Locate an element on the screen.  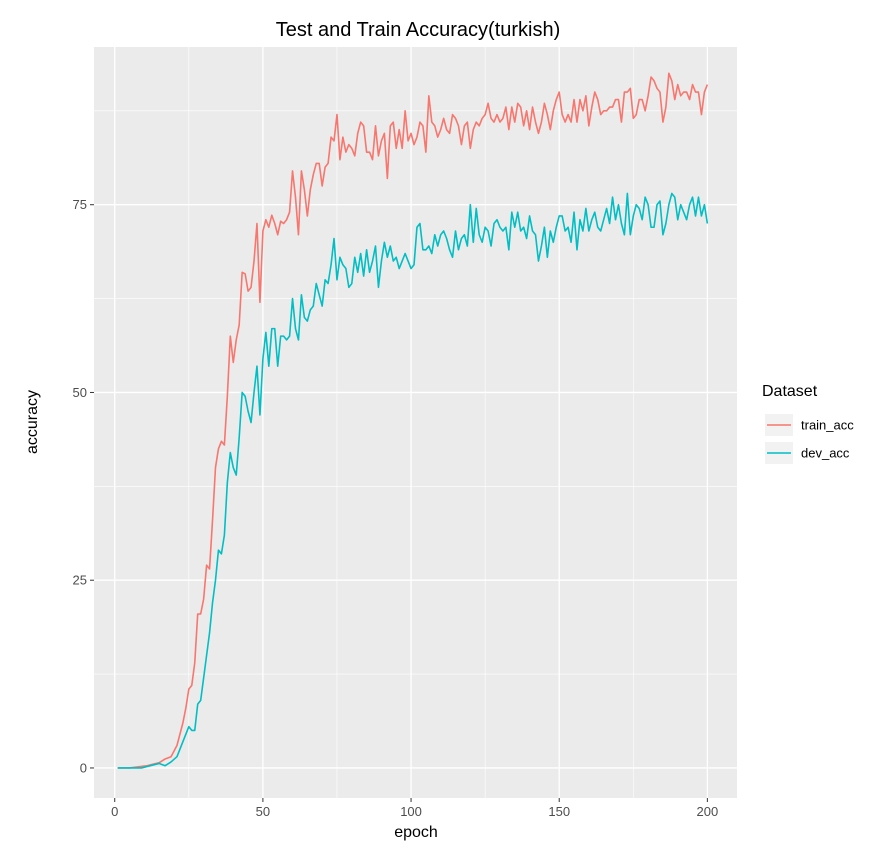
x-axis-title: epoch is located at coordinates (416, 832).